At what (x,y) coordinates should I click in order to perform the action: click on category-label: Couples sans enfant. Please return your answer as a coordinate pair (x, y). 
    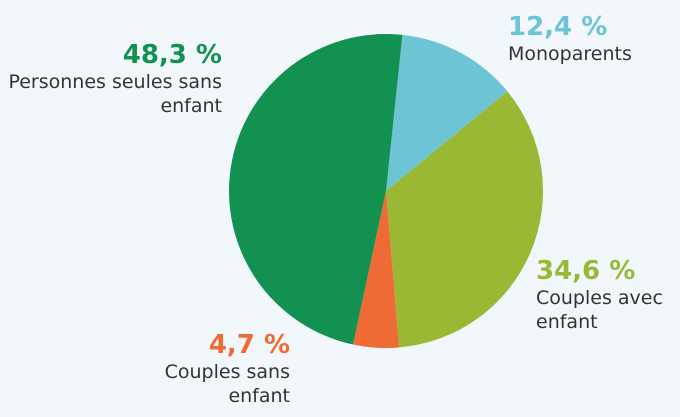
    Looking at the image, I should click on (227, 384).